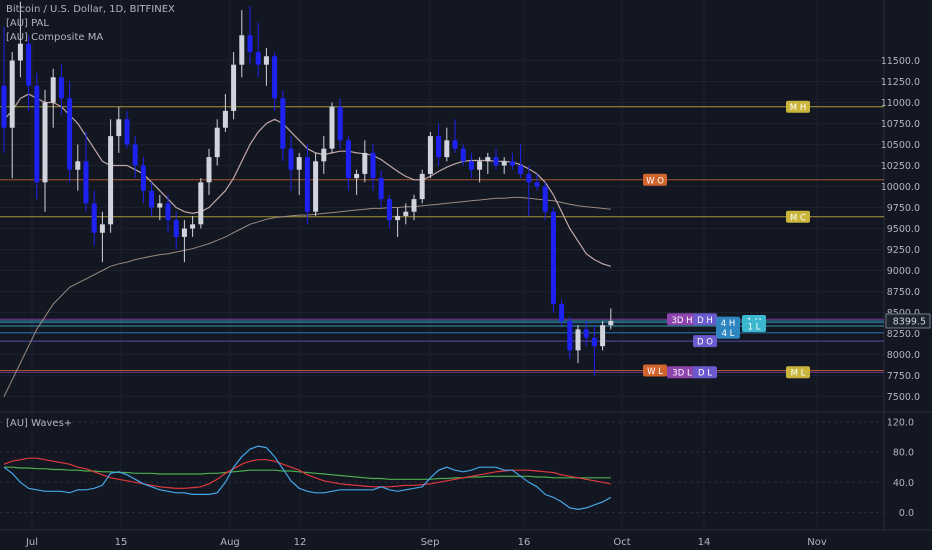 The width and height of the screenshot is (932, 550). Describe the element at coordinates (121, 542) in the screenshot. I see `time-tick-label: 15` at that location.